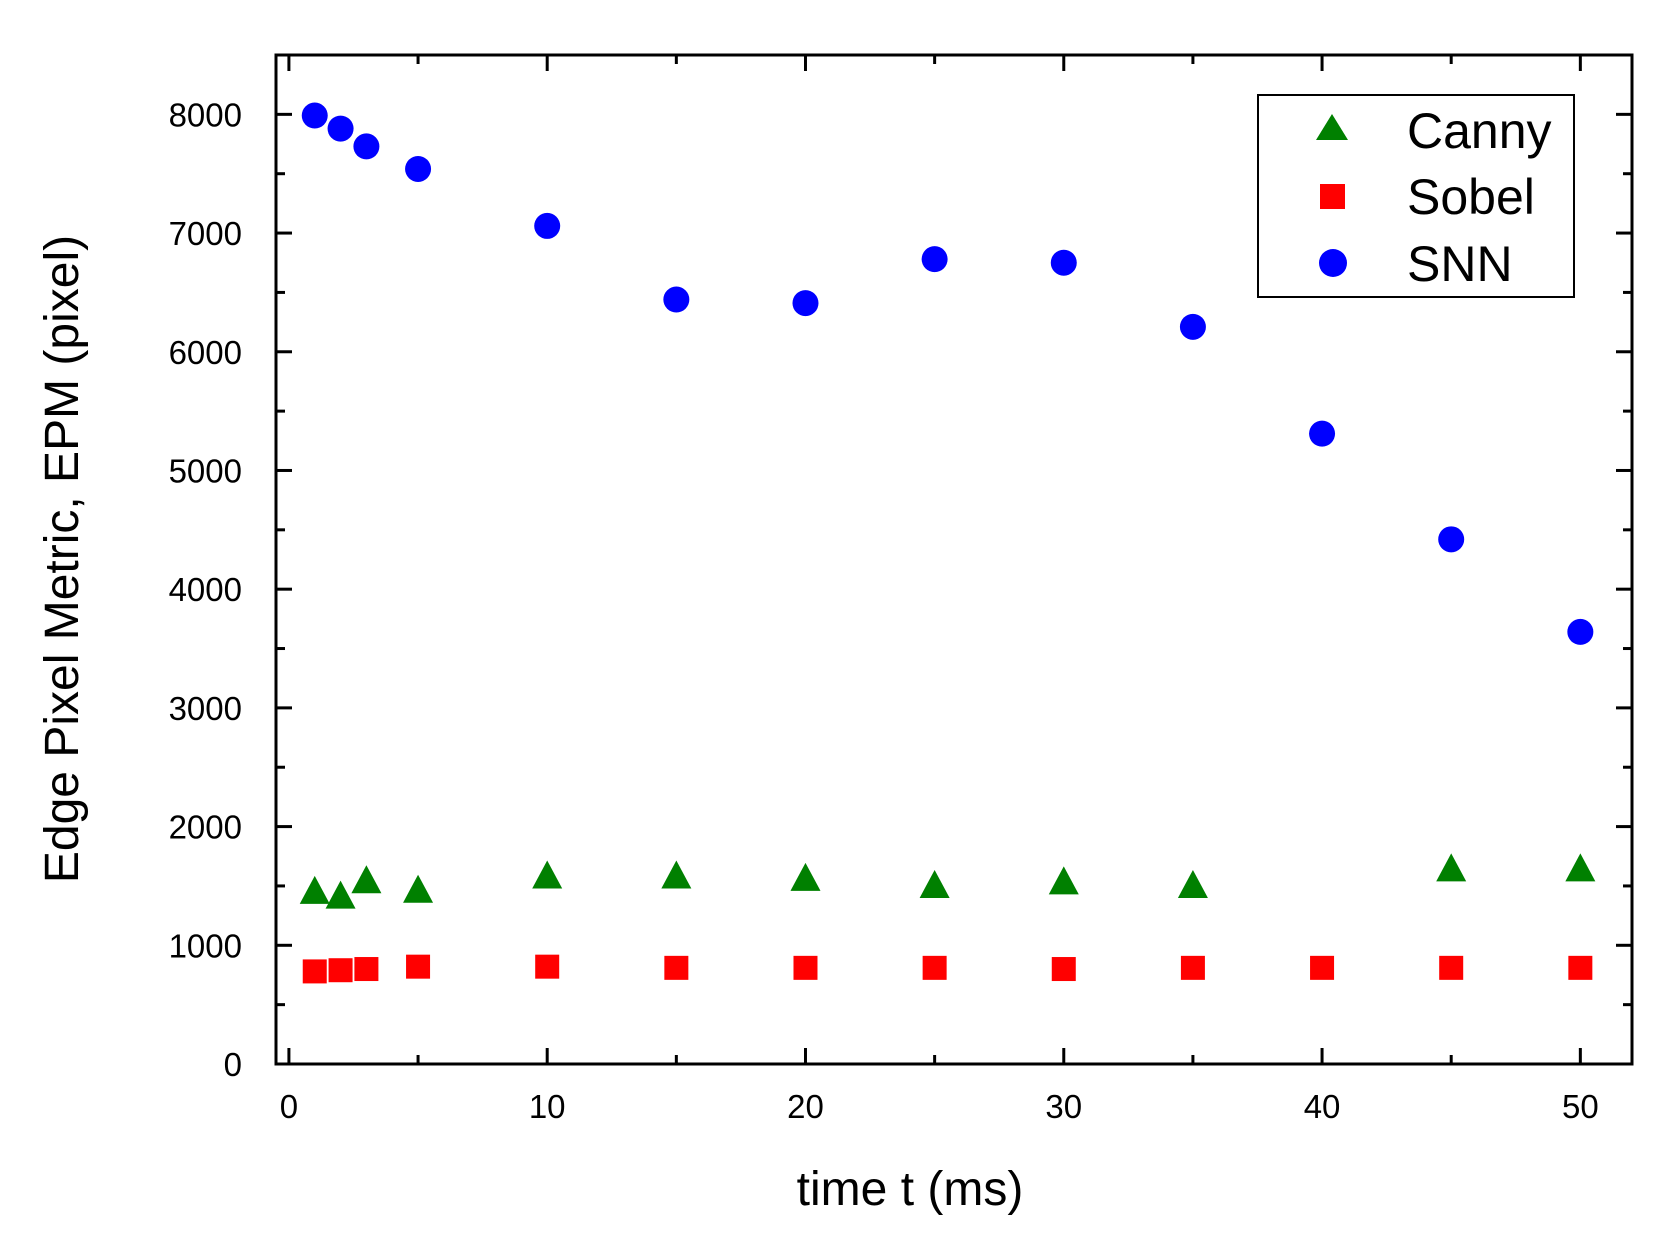 The width and height of the screenshot is (1659, 1244). What do you see at coordinates (62, 559) in the screenshot?
I see `y-axis-title: Edge Pixel Metric, EPM (pixel)` at bounding box center [62, 559].